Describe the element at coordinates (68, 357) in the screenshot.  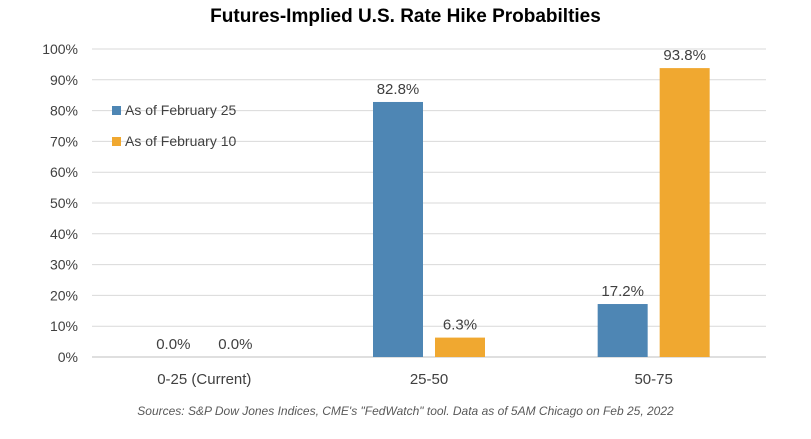
I see `y-tick-label: 0%` at that location.